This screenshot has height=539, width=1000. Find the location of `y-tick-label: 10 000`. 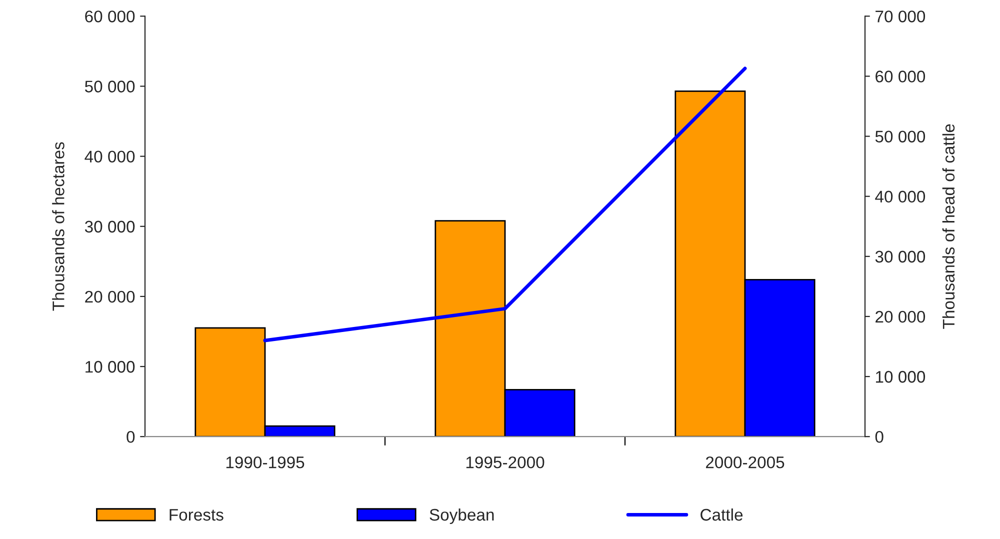

y-tick-label: 10 000 is located at coordinates (110, 366).